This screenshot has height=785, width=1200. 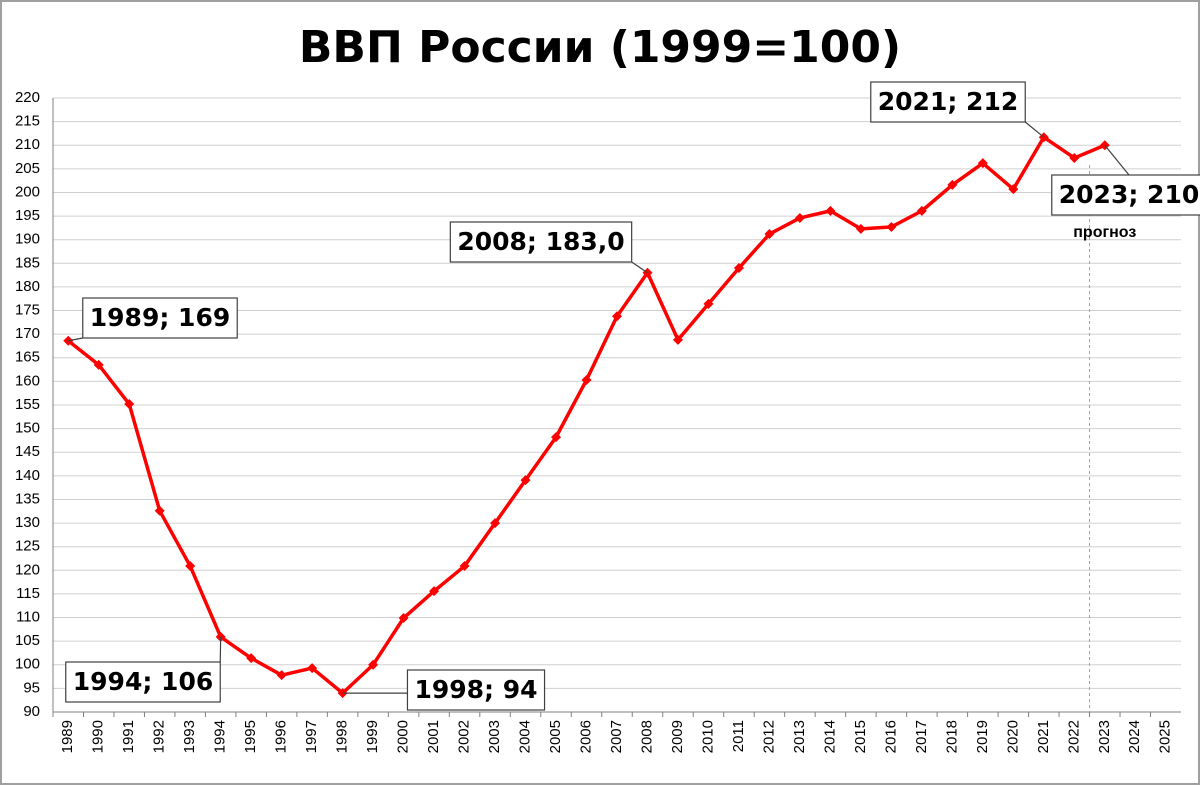 What do you see at coordinates (677, 736) in the screenshot?
I see `x-tick-label: 2009` at bounding box center [677, 736].